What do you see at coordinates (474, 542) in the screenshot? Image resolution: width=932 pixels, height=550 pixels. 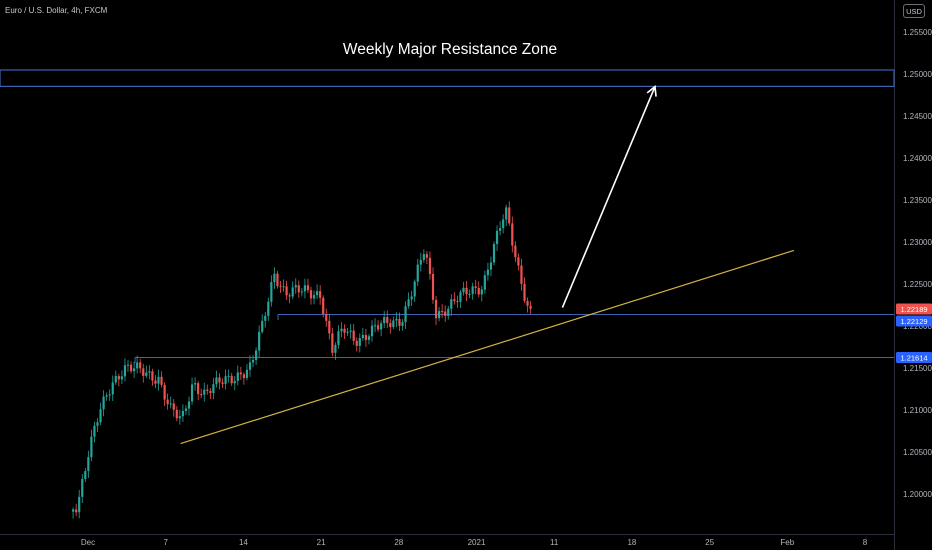 I see `time-axis: Dec 7 14 21 28 2021 11 18 25 Feb 8` at bounding box center [474, 542].